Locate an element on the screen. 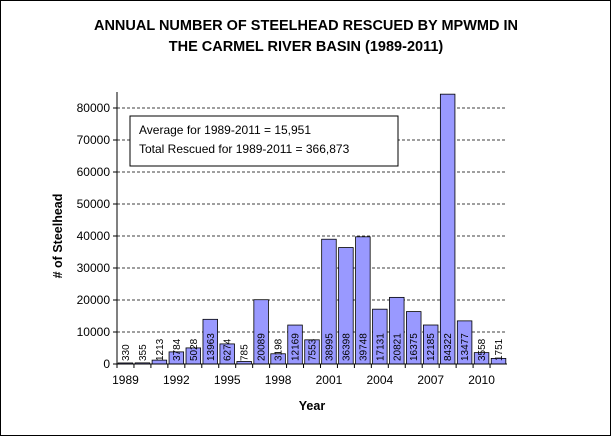  data-label-1995: 6274 is located at coordinates (228, 349).